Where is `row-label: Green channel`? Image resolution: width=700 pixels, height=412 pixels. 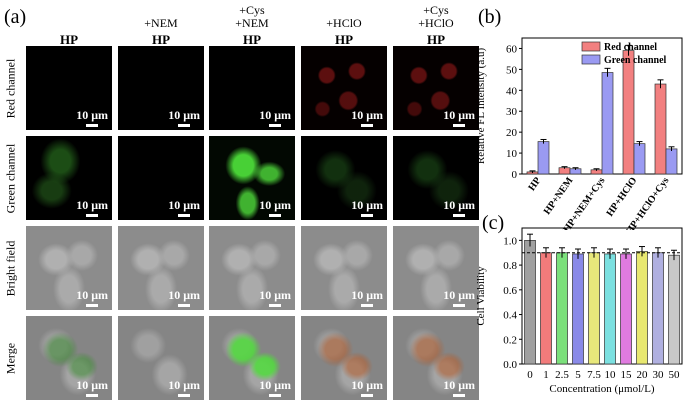 row-label: Green channel is located at coordinates (10, 178).